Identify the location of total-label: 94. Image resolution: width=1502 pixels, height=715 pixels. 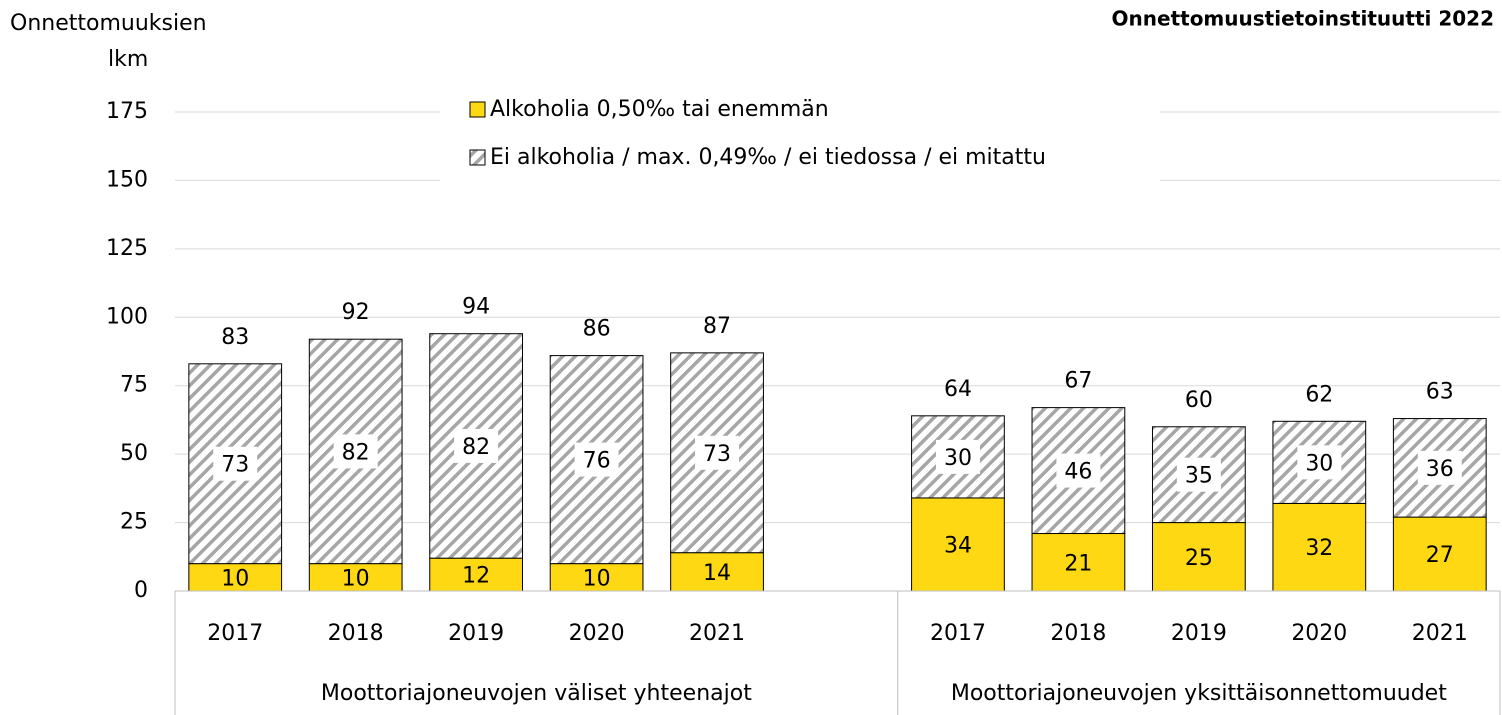
(476, 307).